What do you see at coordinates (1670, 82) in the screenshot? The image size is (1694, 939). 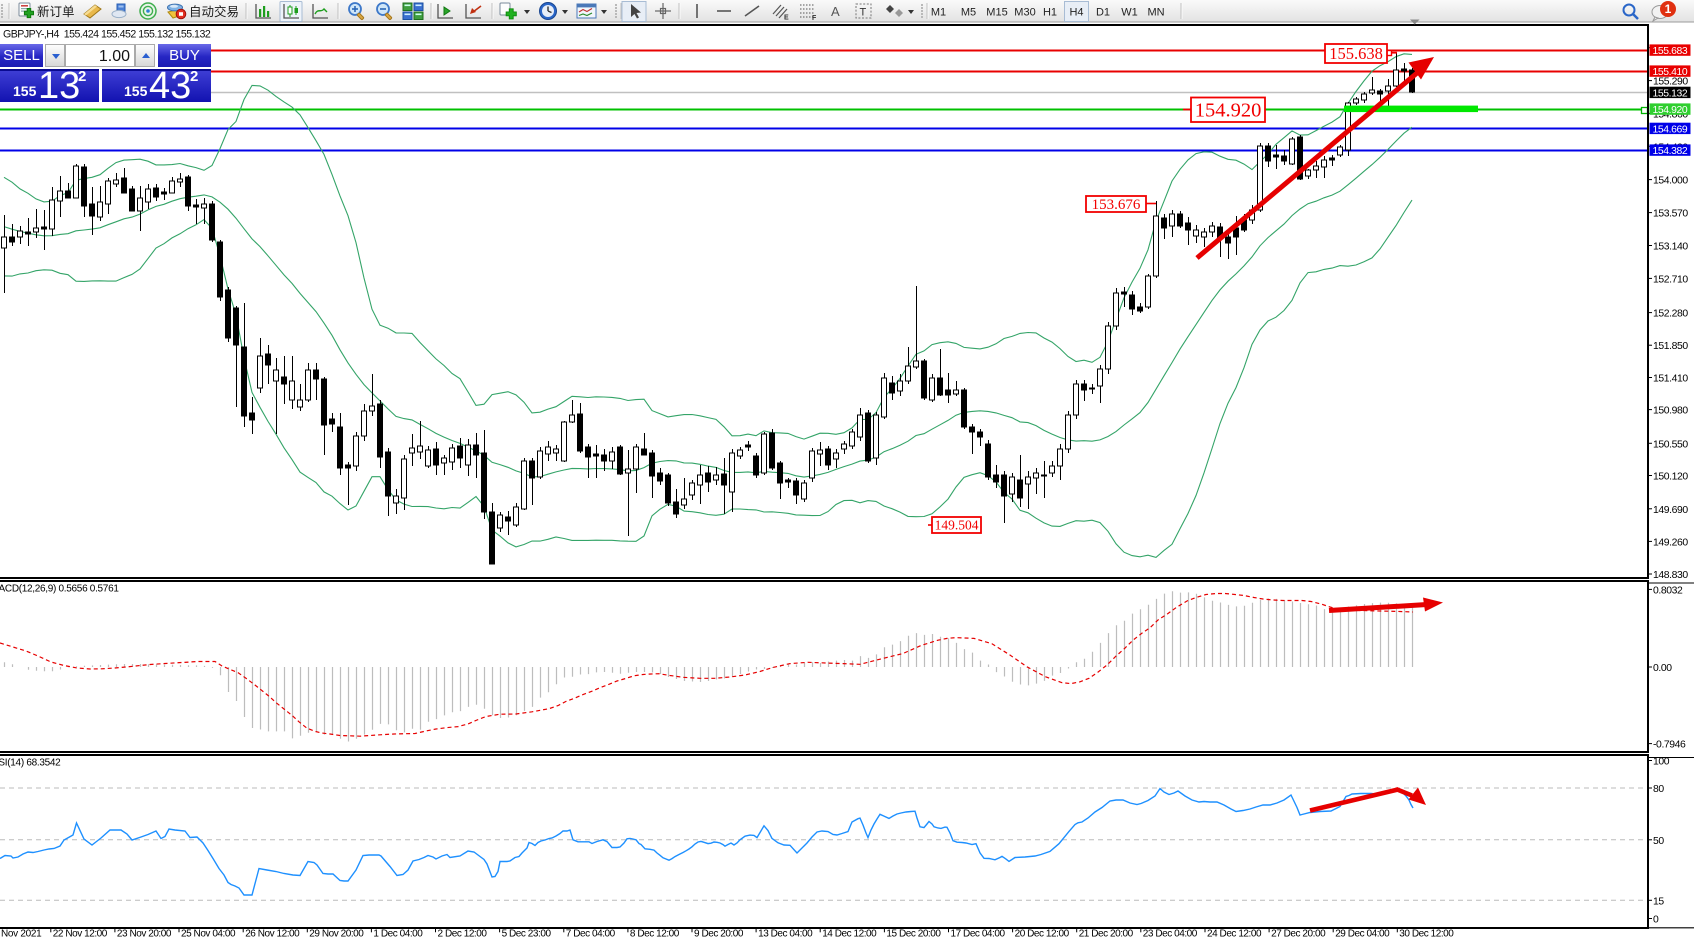 I see `svg-text: 155.290` at bounding box center [1670, 82].